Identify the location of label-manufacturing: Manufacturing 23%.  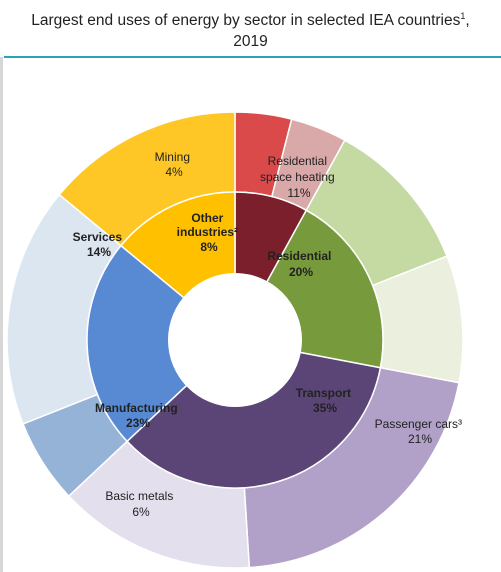
(138, 415).